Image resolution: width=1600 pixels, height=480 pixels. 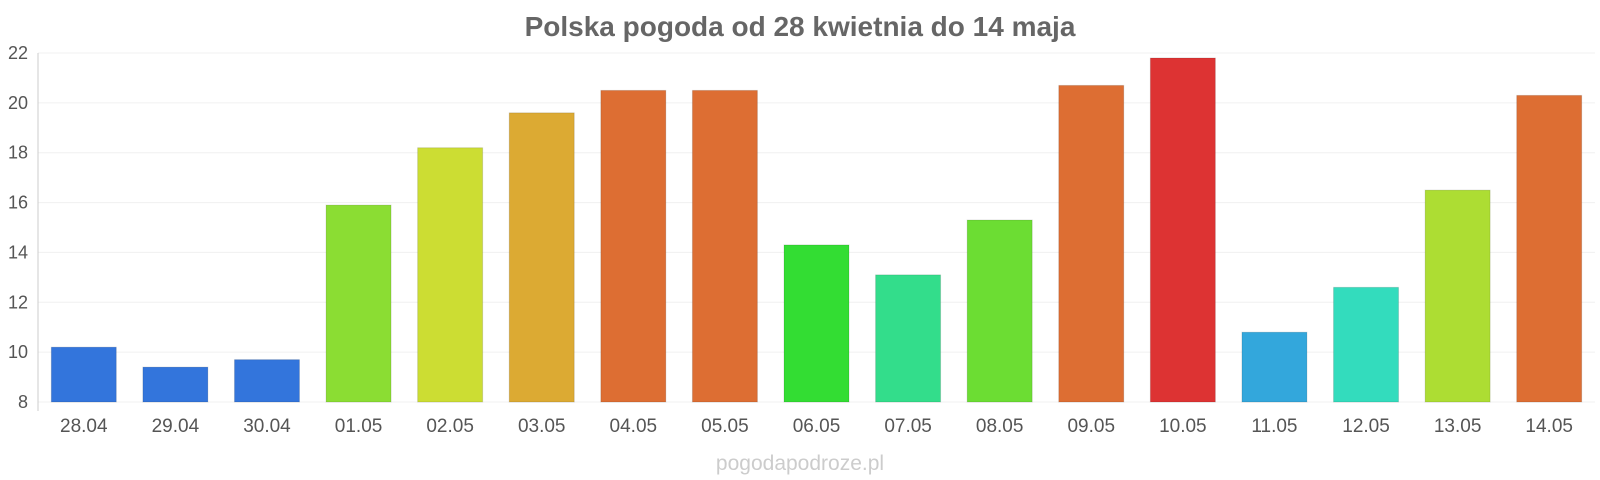 What do you see at coordinates (1458, 426) in the screenshot?
I see `x-tick-label: 13.05` at bounding box center [1458, 426].